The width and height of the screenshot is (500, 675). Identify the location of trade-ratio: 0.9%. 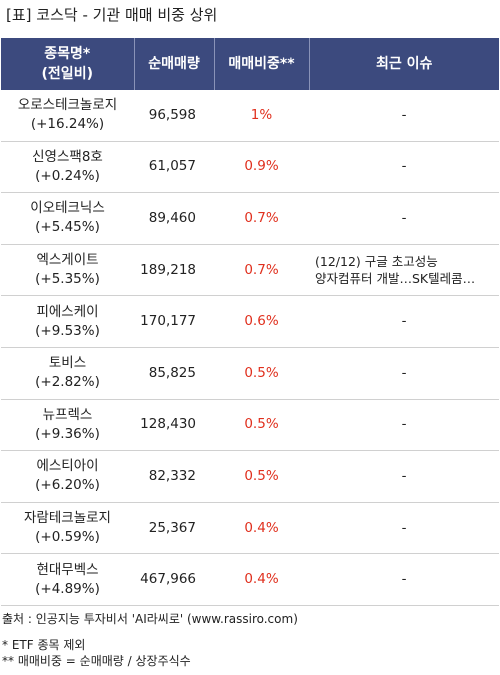
(261, 167).